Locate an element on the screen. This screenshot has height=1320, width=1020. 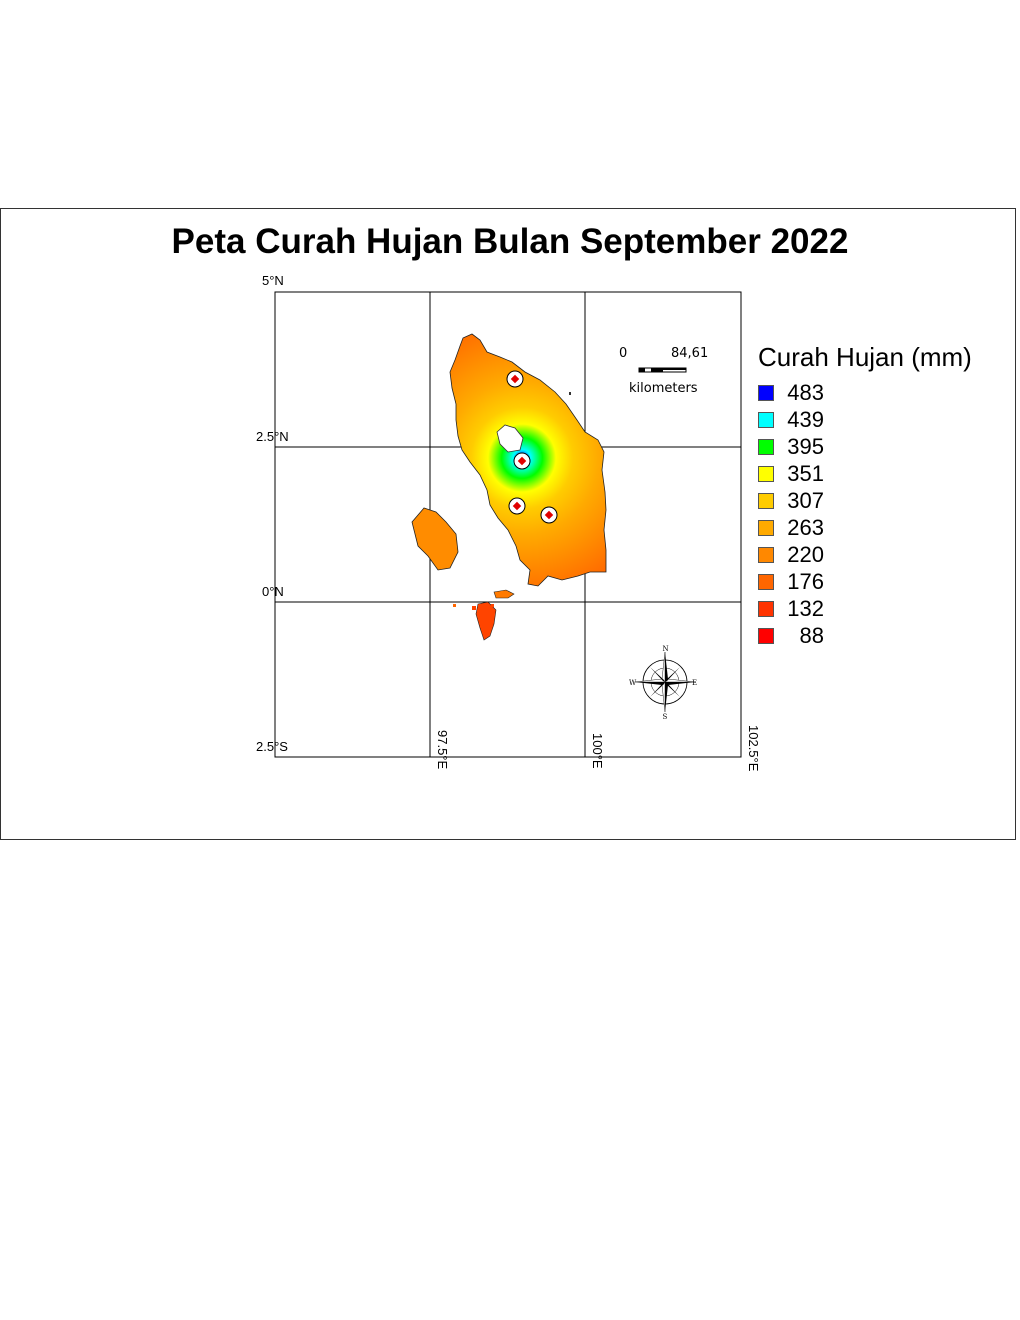
legend-item: 439 is located at coordinates (865, 419).